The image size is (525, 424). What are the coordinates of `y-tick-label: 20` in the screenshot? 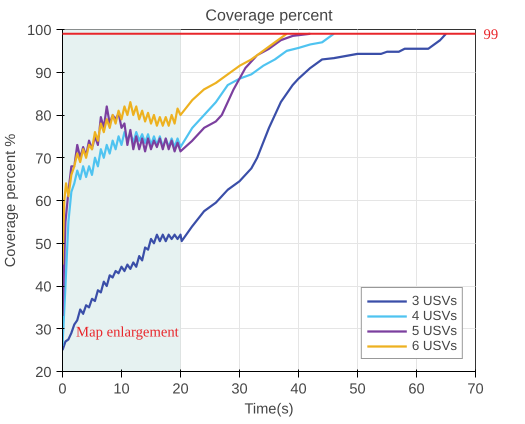 It's located at (43, 373).